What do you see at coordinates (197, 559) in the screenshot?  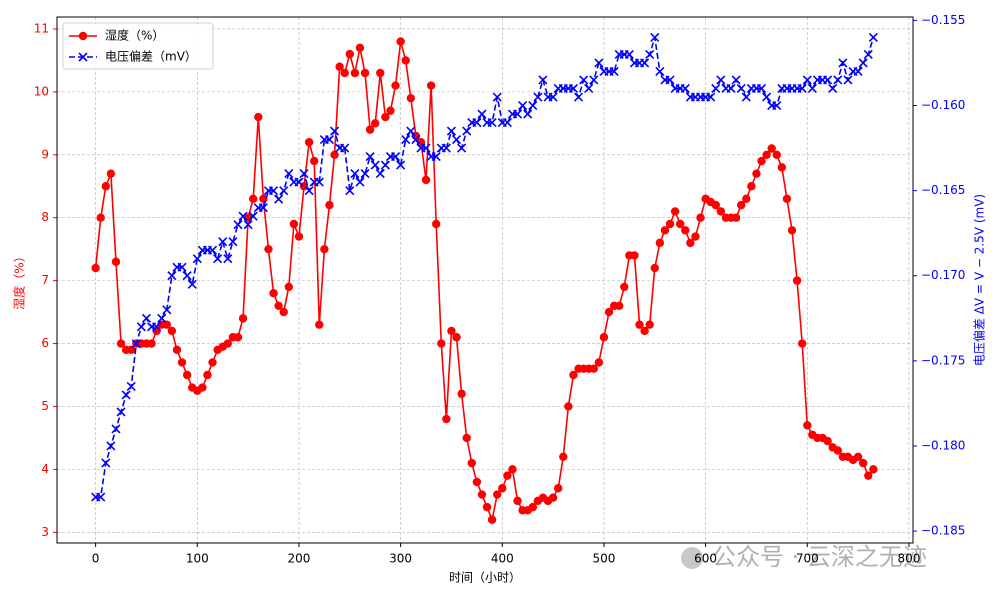 I see `x-tick-label: 100` at bounding box center [197, 559].